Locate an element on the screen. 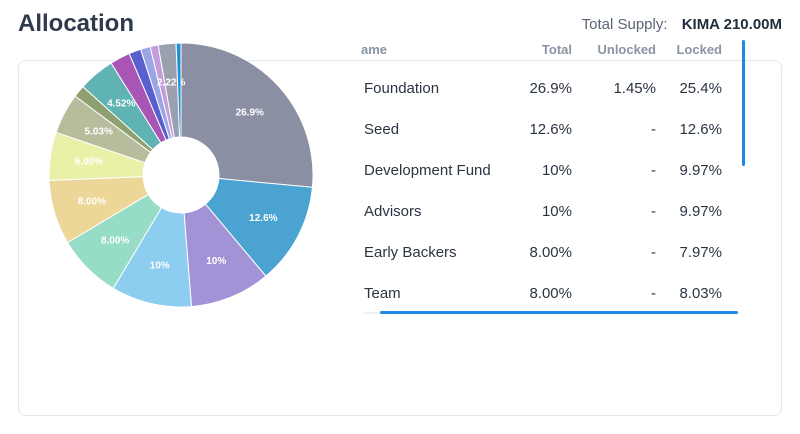 This screenshot has width=800, height=434. table-row: Team 8.00% - 8.03% is located at coordinates (548, 293).